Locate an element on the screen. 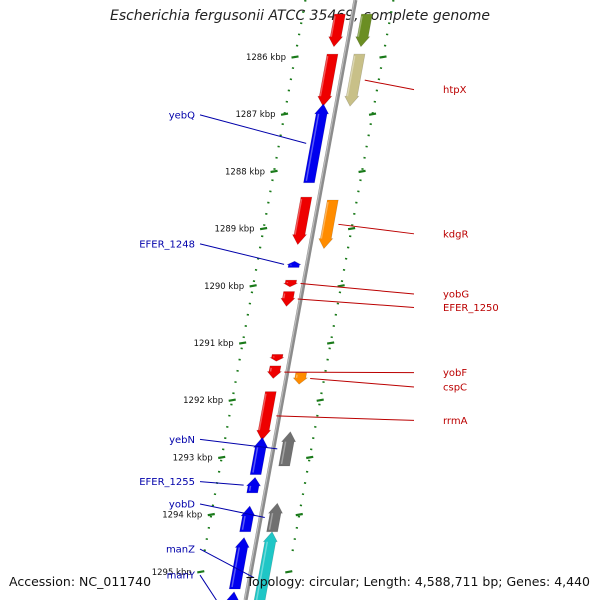 The width and height of the screenshot is (600, 600). kbp-tick-label: 1289 kbp is located at coordinates (235, 230).